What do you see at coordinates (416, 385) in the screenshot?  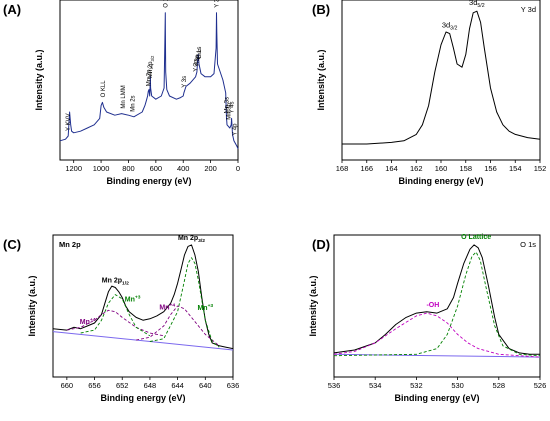 I see `x-tick-label: 532` at bounding box center [416, 385].